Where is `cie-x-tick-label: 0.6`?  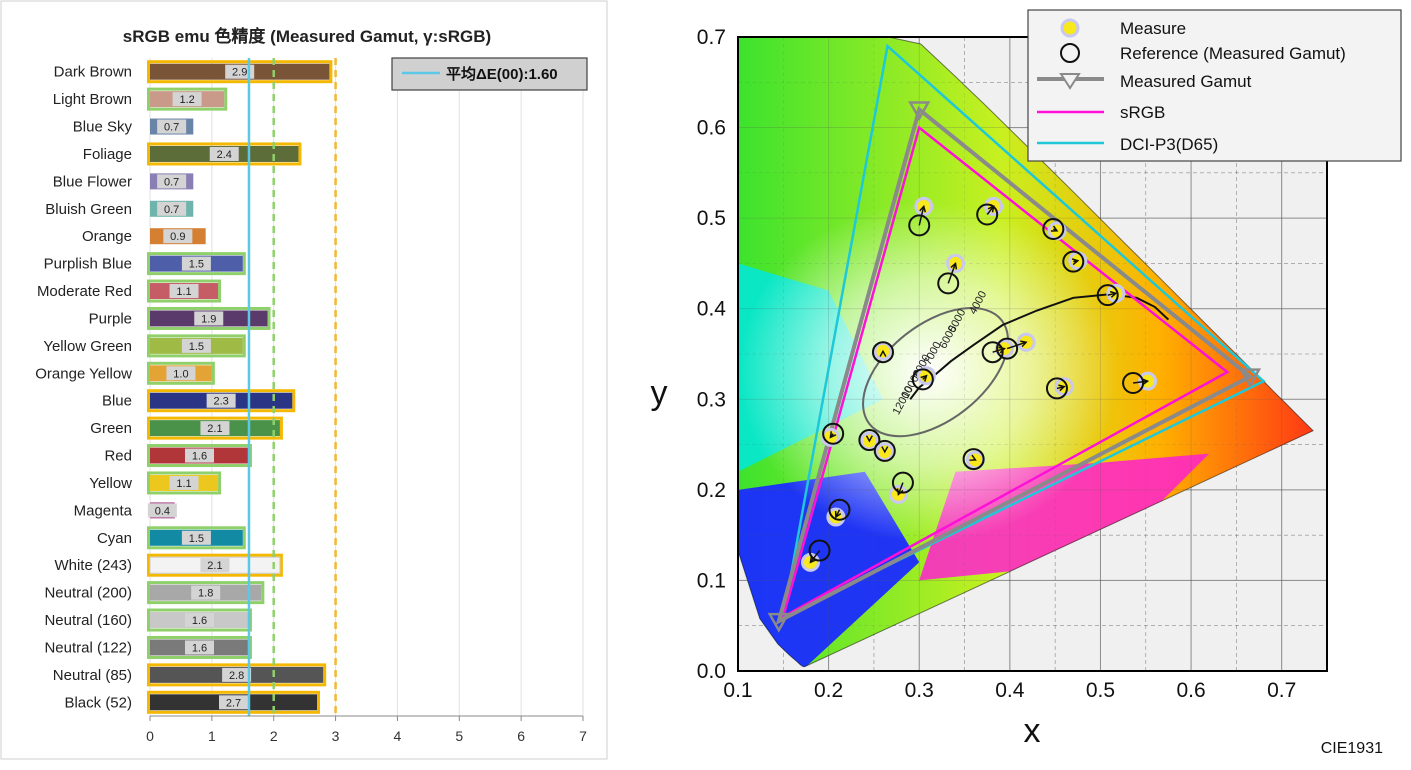
cie-x-tick-label: 0.6 is located at coordinates (1190, 690).